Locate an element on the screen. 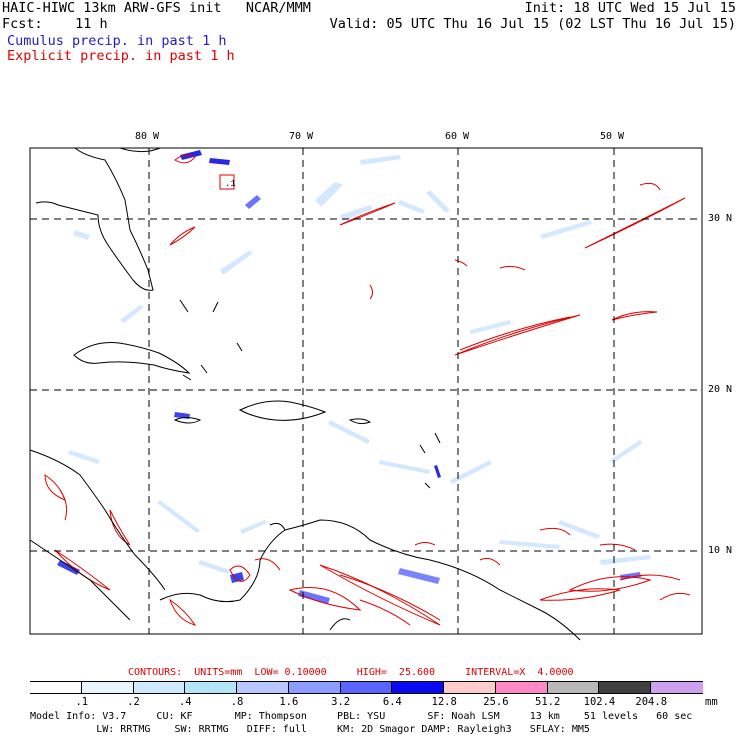 Image resolution: width=740 pixels, height=740 pixels. lat-label-30n: 30 N is located at coordinates (720, 218).